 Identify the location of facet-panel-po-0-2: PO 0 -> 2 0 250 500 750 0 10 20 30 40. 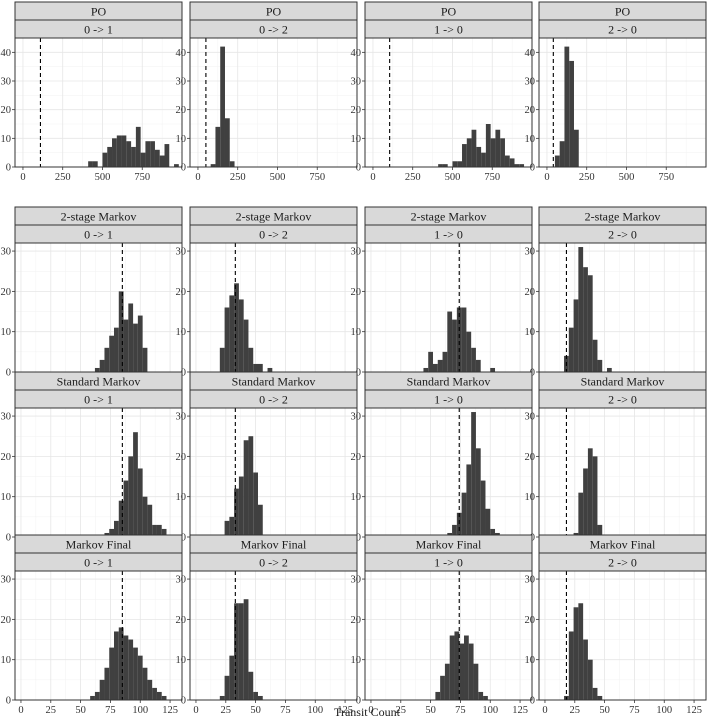
(267, 92).